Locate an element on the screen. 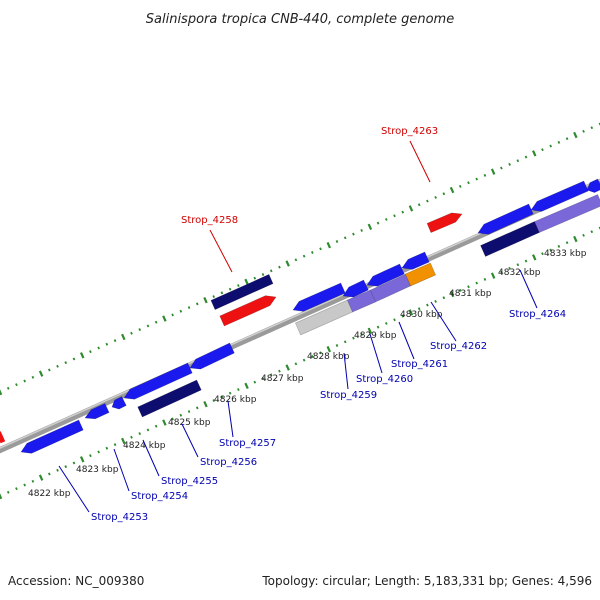 This screenshot has height=600, width=600. gene-label: Strop_4258 is located at coordinates (209, 220).